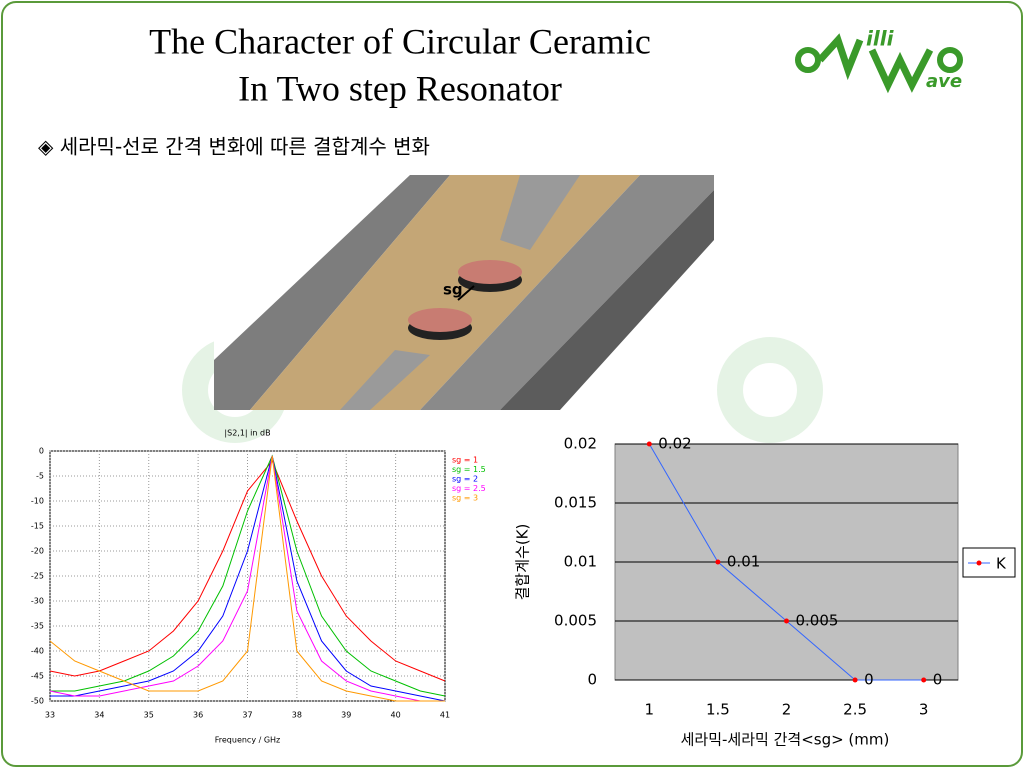 Image resolution: width=1024 pixels, height=768 pixels. What do you see at coordinates (718, 710) in the screenshot?
I see `x-tick-label: 1.5` at bounding box center [718, 710].